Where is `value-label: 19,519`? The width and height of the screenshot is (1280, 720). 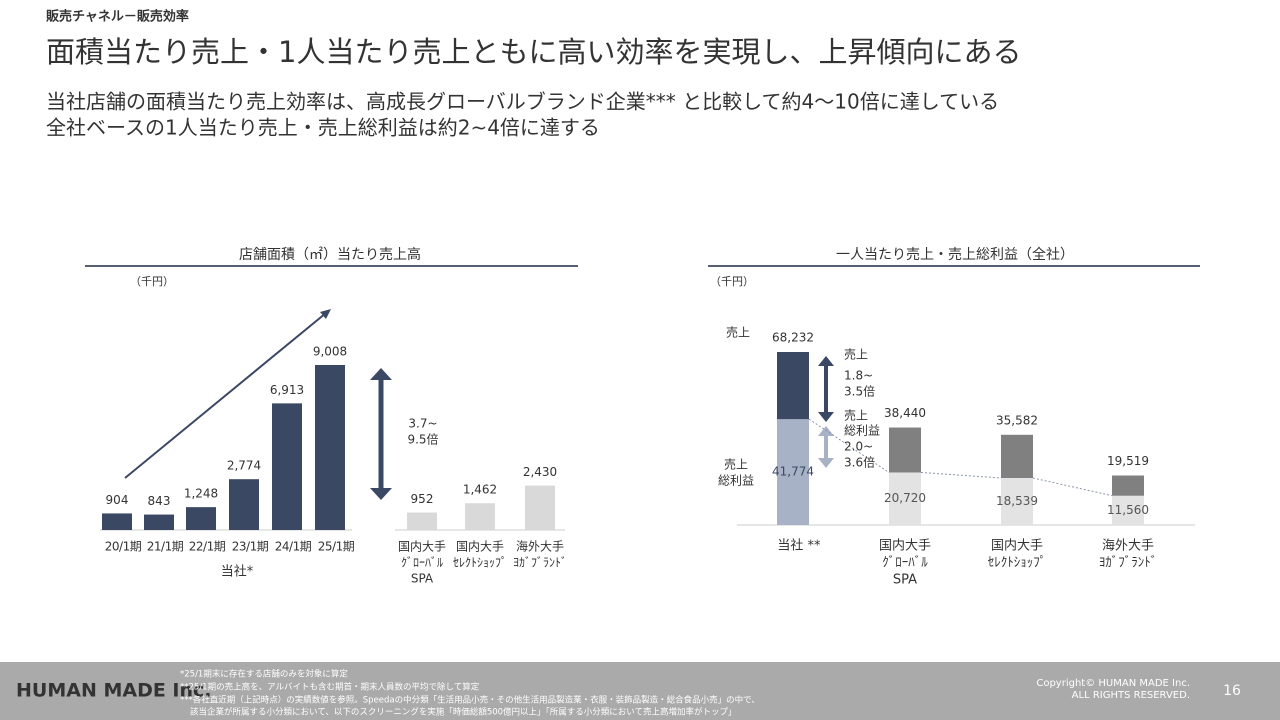 value-label: 19,519 is located at coordinates (1128, 461).